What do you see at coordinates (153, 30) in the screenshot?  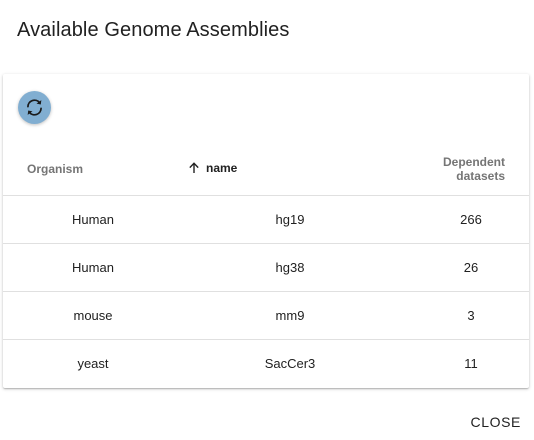 I see `dialog-title: Available Genome Assemblies` at bounding box center [153, 30].